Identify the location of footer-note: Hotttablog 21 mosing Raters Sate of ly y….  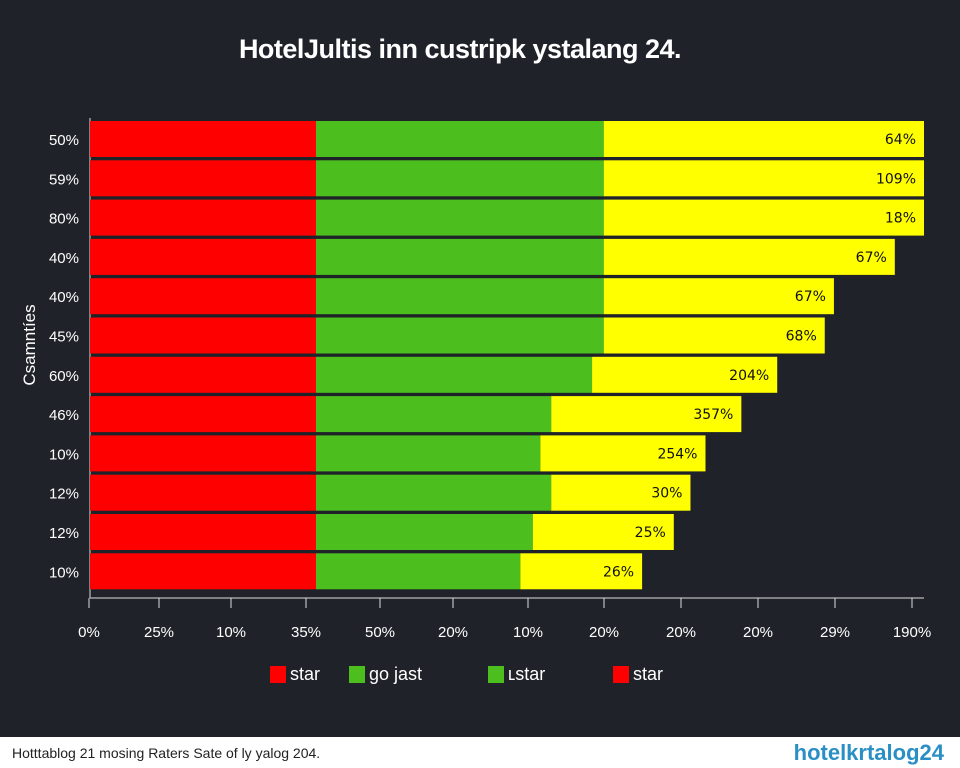
(166, 753).